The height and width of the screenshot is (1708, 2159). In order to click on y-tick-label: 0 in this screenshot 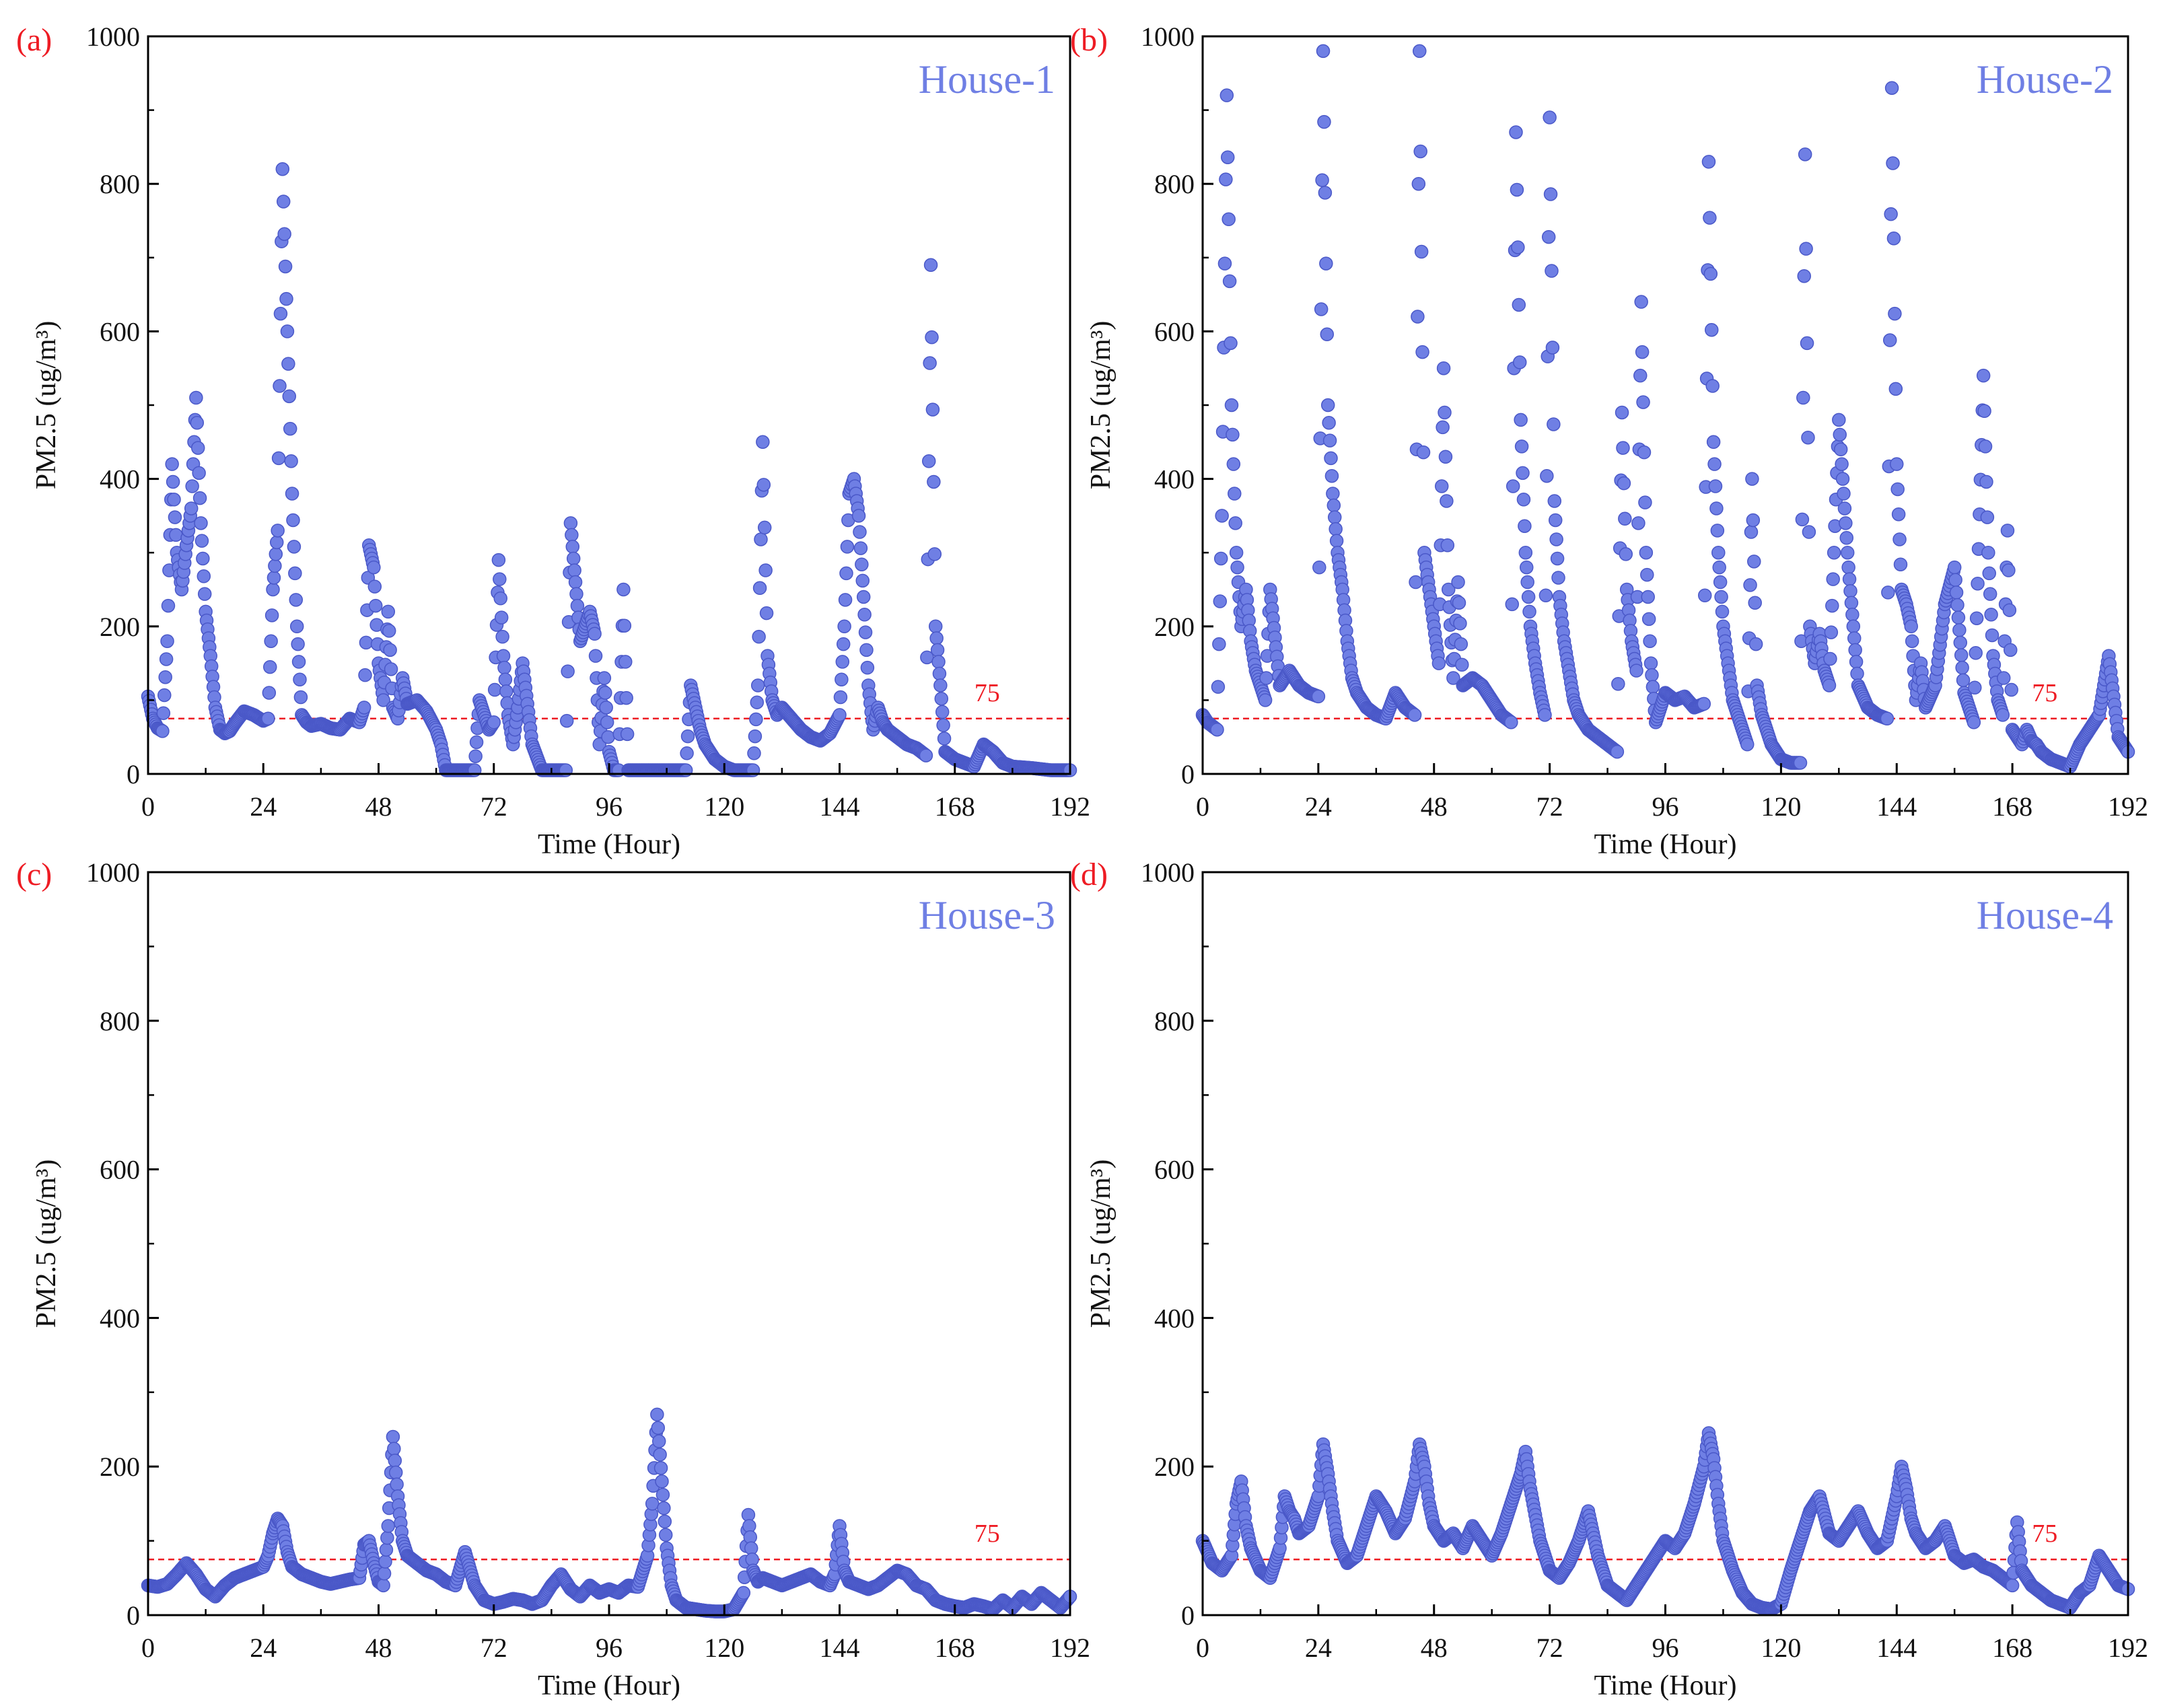, I will do `click(1188, 1615)`.